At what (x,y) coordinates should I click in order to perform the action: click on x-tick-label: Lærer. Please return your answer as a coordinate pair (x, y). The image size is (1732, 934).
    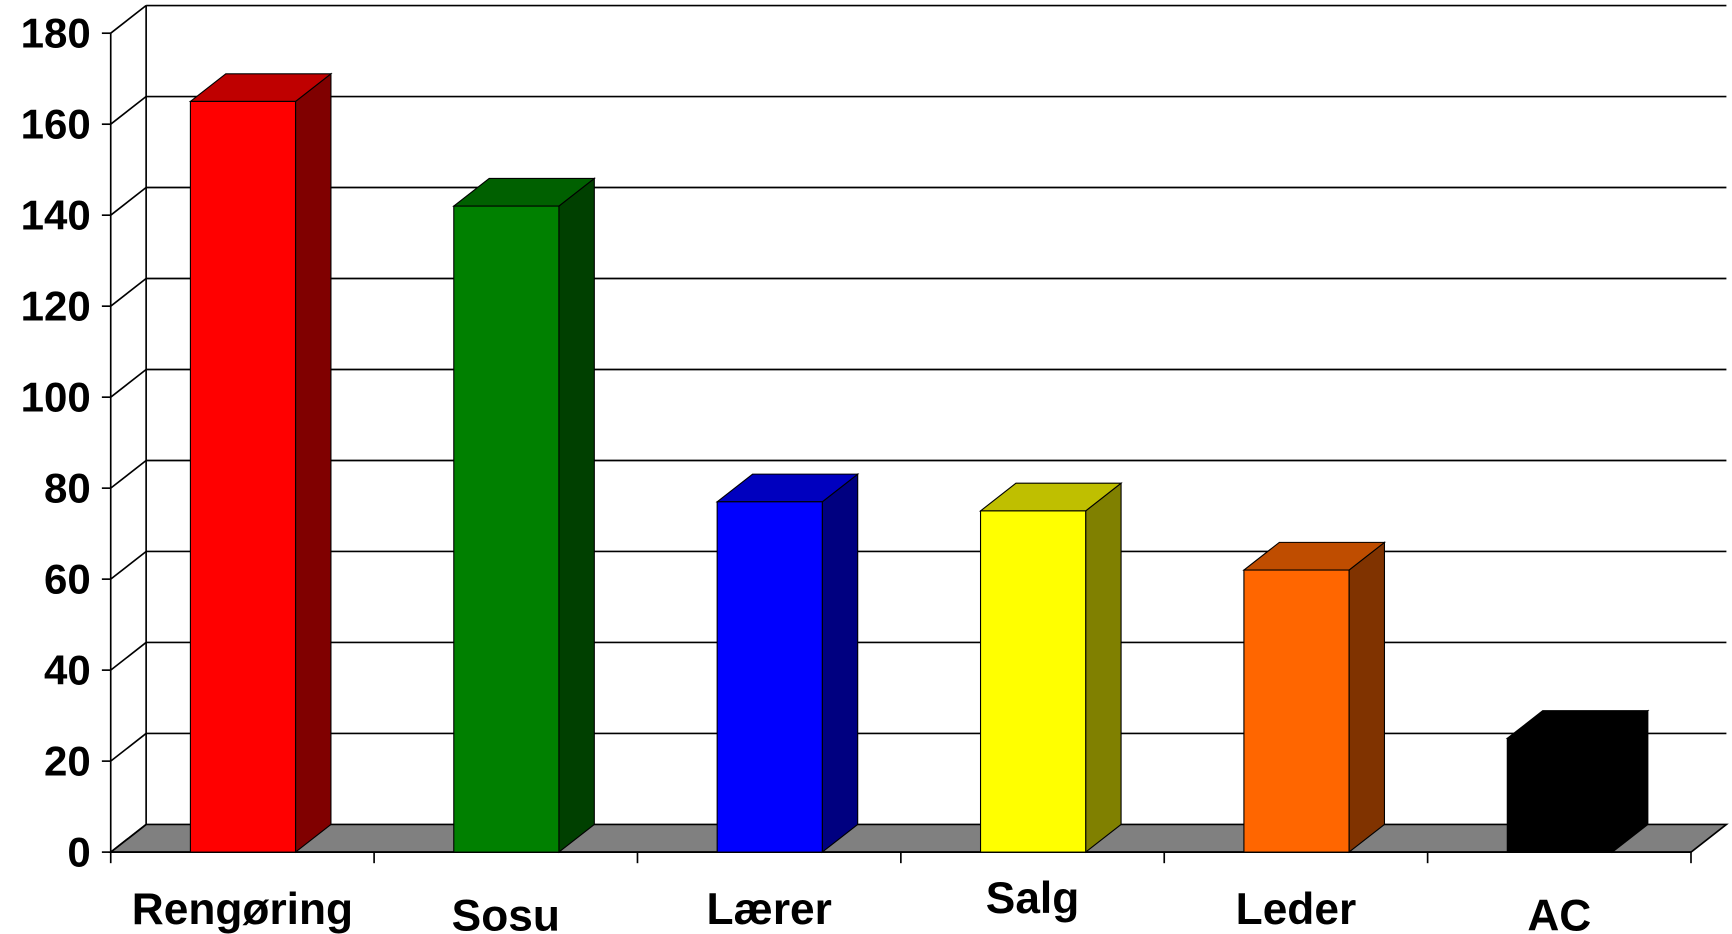
    Looking at the image, I should click on (768, 909).